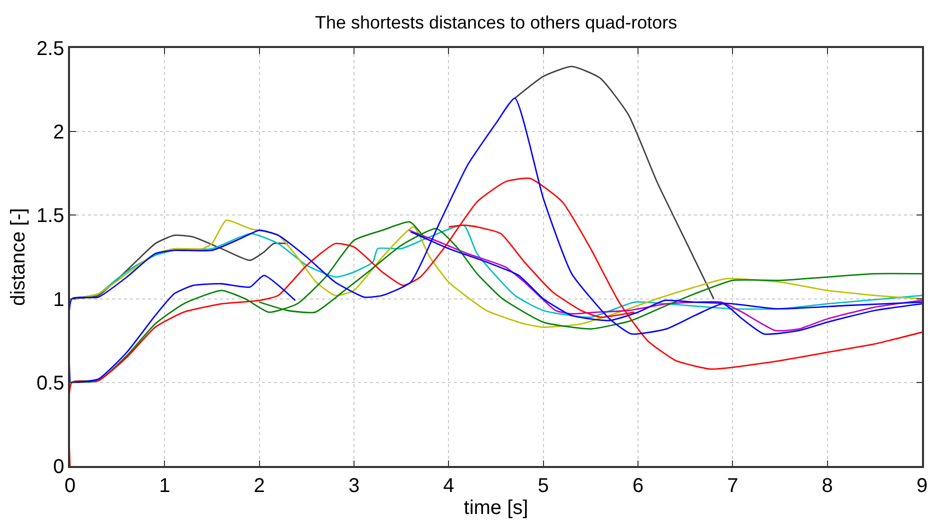 The height and width of the screenshot is (524, 936). Describe the element at coordinates (58, 467) in the screenshot. I see `y-tick-label: 0` at that location.